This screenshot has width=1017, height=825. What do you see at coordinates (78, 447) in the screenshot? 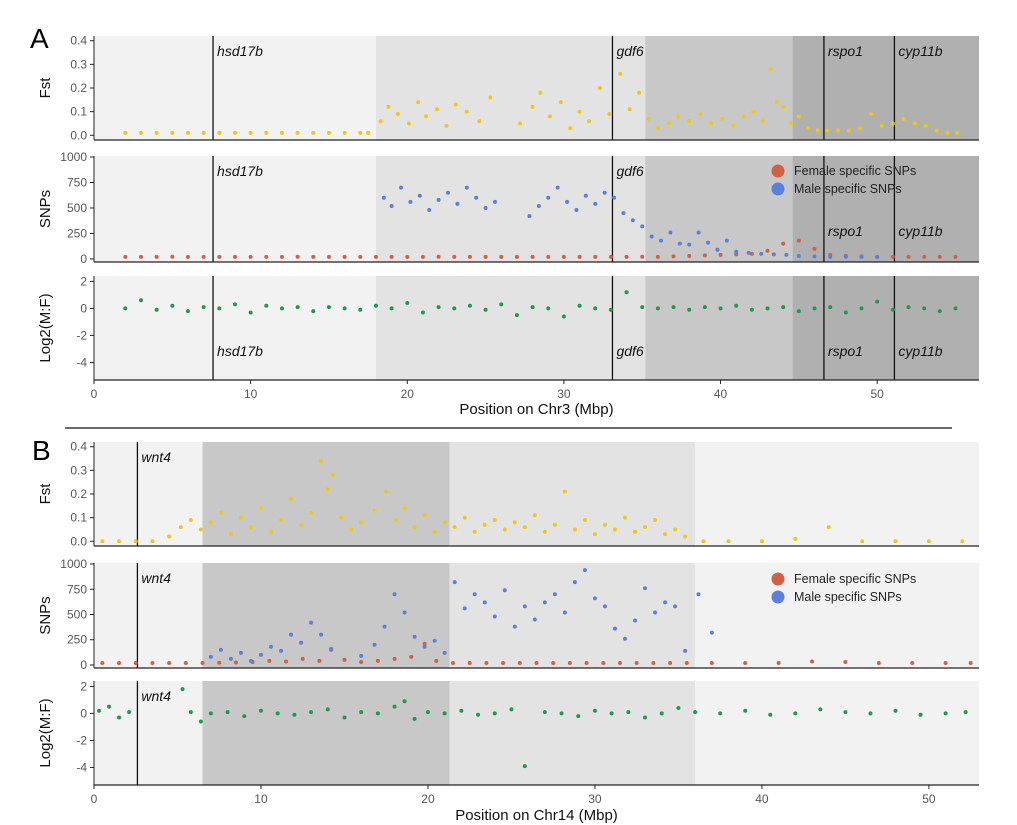
I see `y-tick-label: 0.4` at bounding box center [78, 447].